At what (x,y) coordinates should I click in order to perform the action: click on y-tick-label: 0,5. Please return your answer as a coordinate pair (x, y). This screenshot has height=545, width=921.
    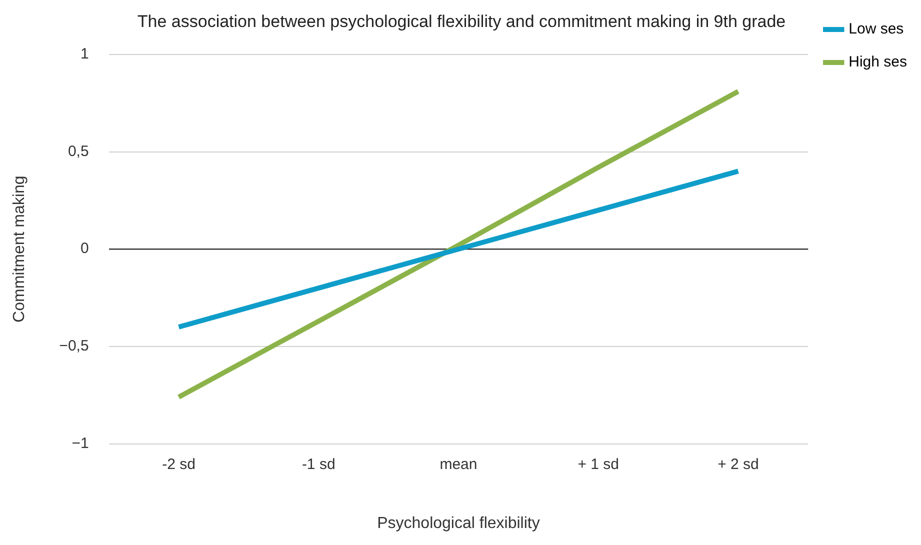
    Looking at the image, I should click on (78, 151).